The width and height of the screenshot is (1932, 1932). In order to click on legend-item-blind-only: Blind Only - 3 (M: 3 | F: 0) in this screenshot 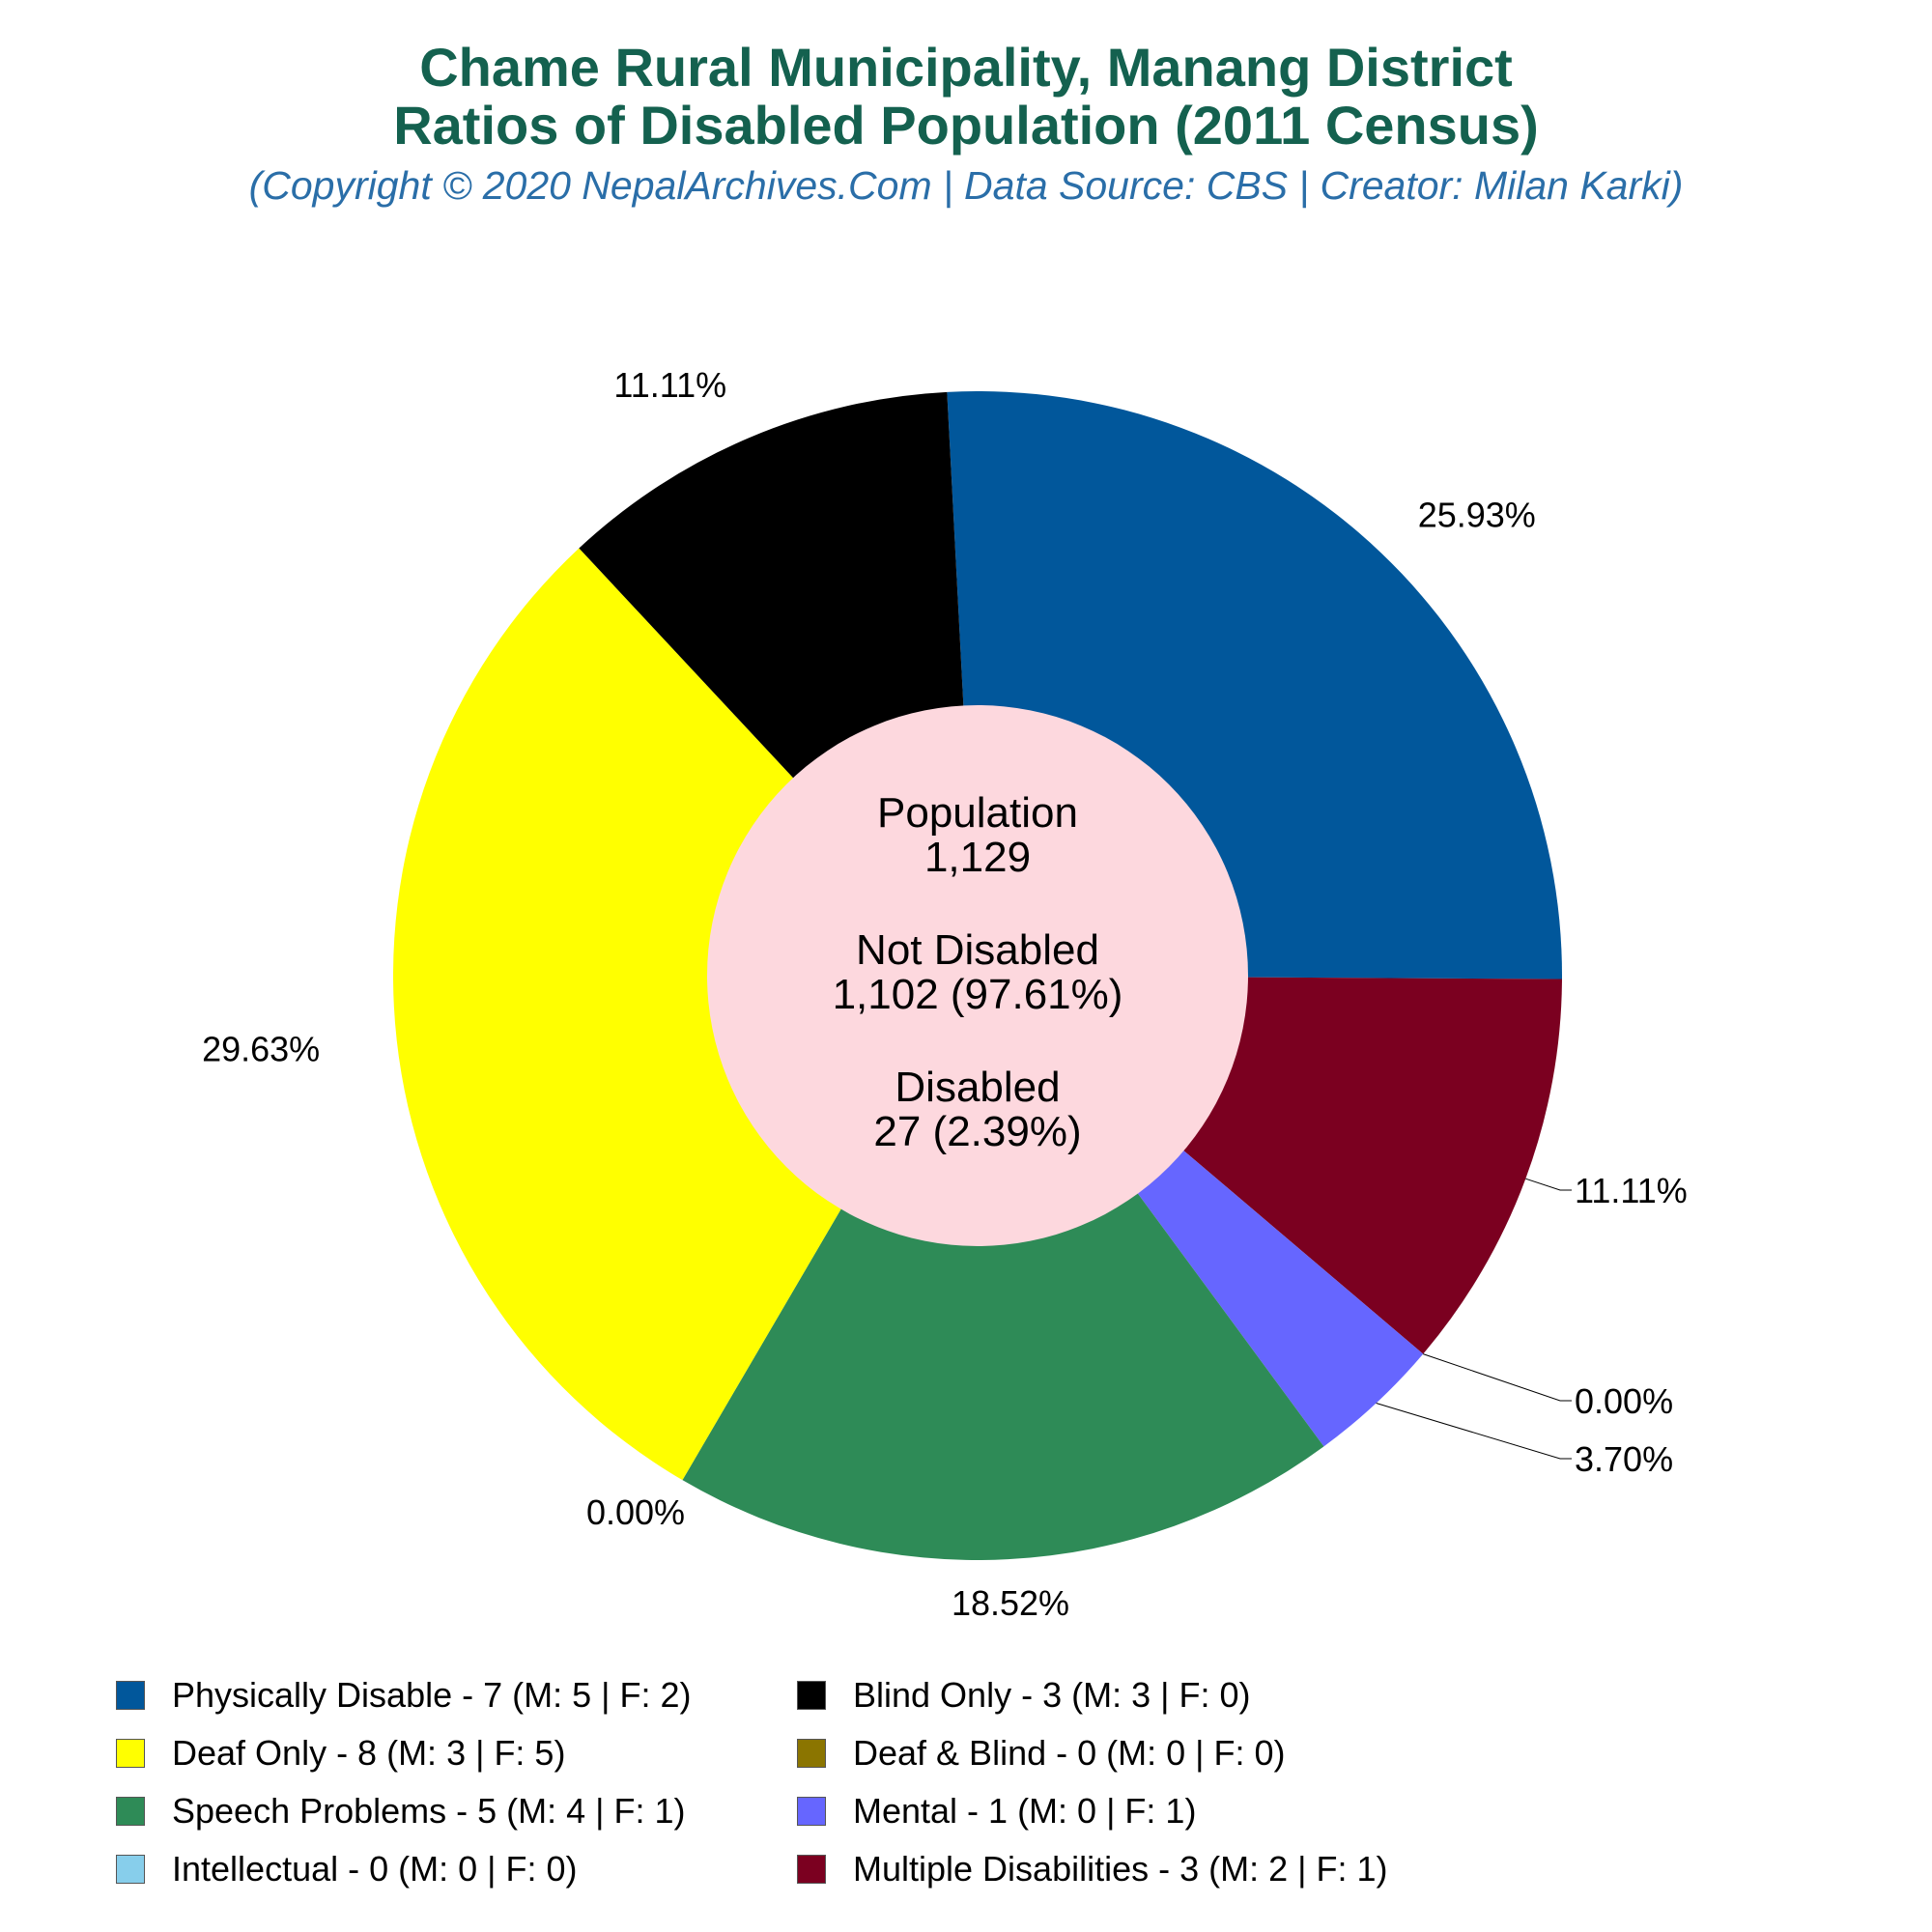, I will do `click(1024, 1695)`.